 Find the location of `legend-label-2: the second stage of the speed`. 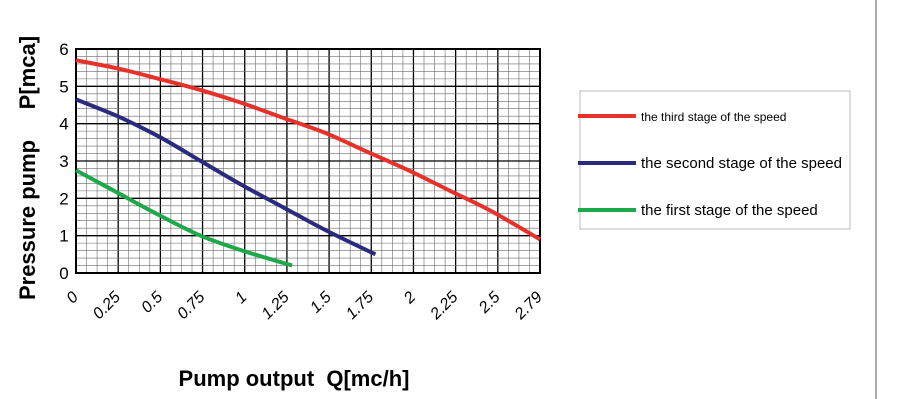

legend-label-2: the second stage of the speed is located at coordinates (741, 163).